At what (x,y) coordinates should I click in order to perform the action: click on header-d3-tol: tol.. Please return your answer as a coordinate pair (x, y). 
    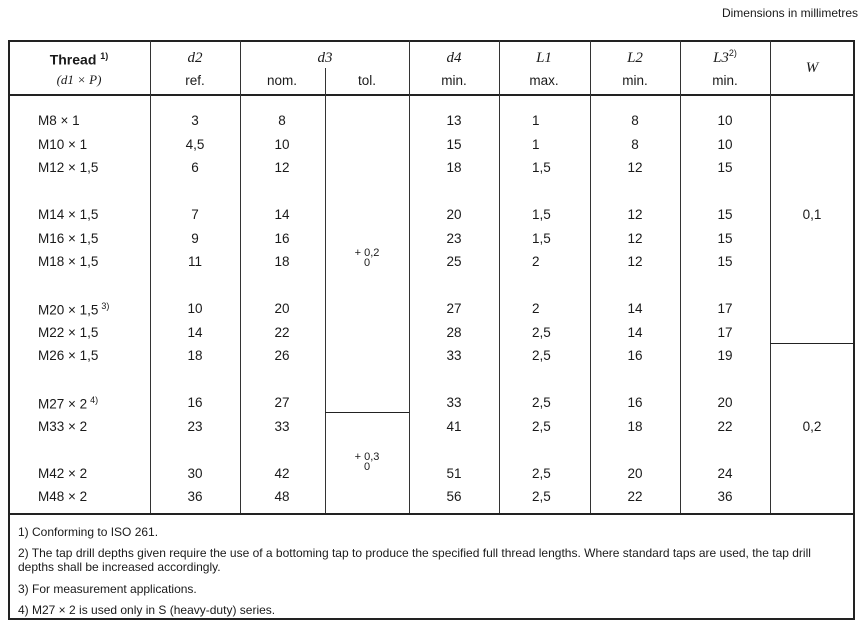
    Looking at the image, I should click on (367, 80).